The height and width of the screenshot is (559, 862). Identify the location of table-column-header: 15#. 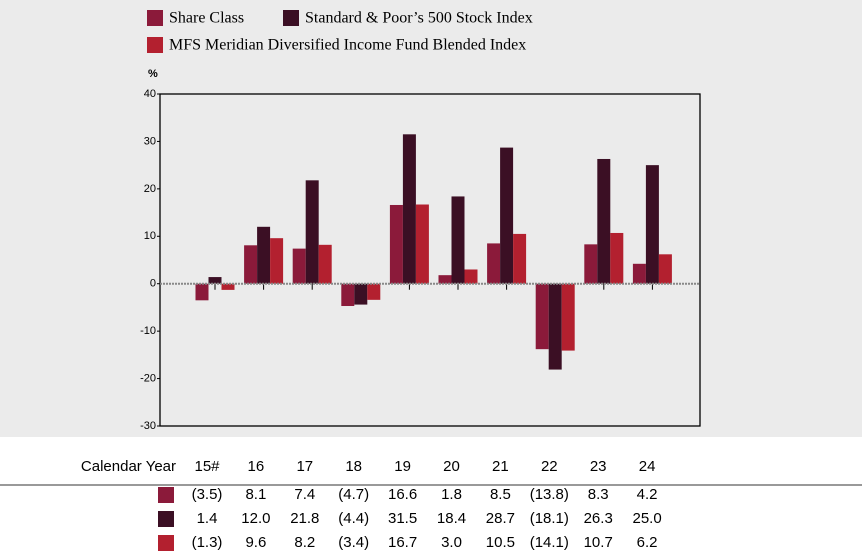
(207, 466).